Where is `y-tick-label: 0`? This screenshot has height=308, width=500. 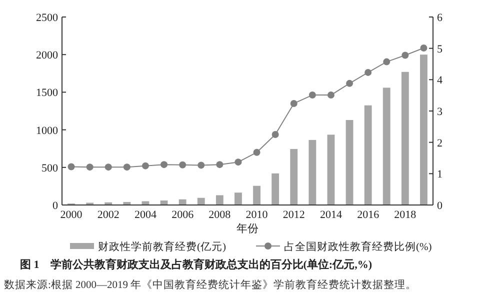
y-tick-label: 0 is located at coordinates (55, 206).